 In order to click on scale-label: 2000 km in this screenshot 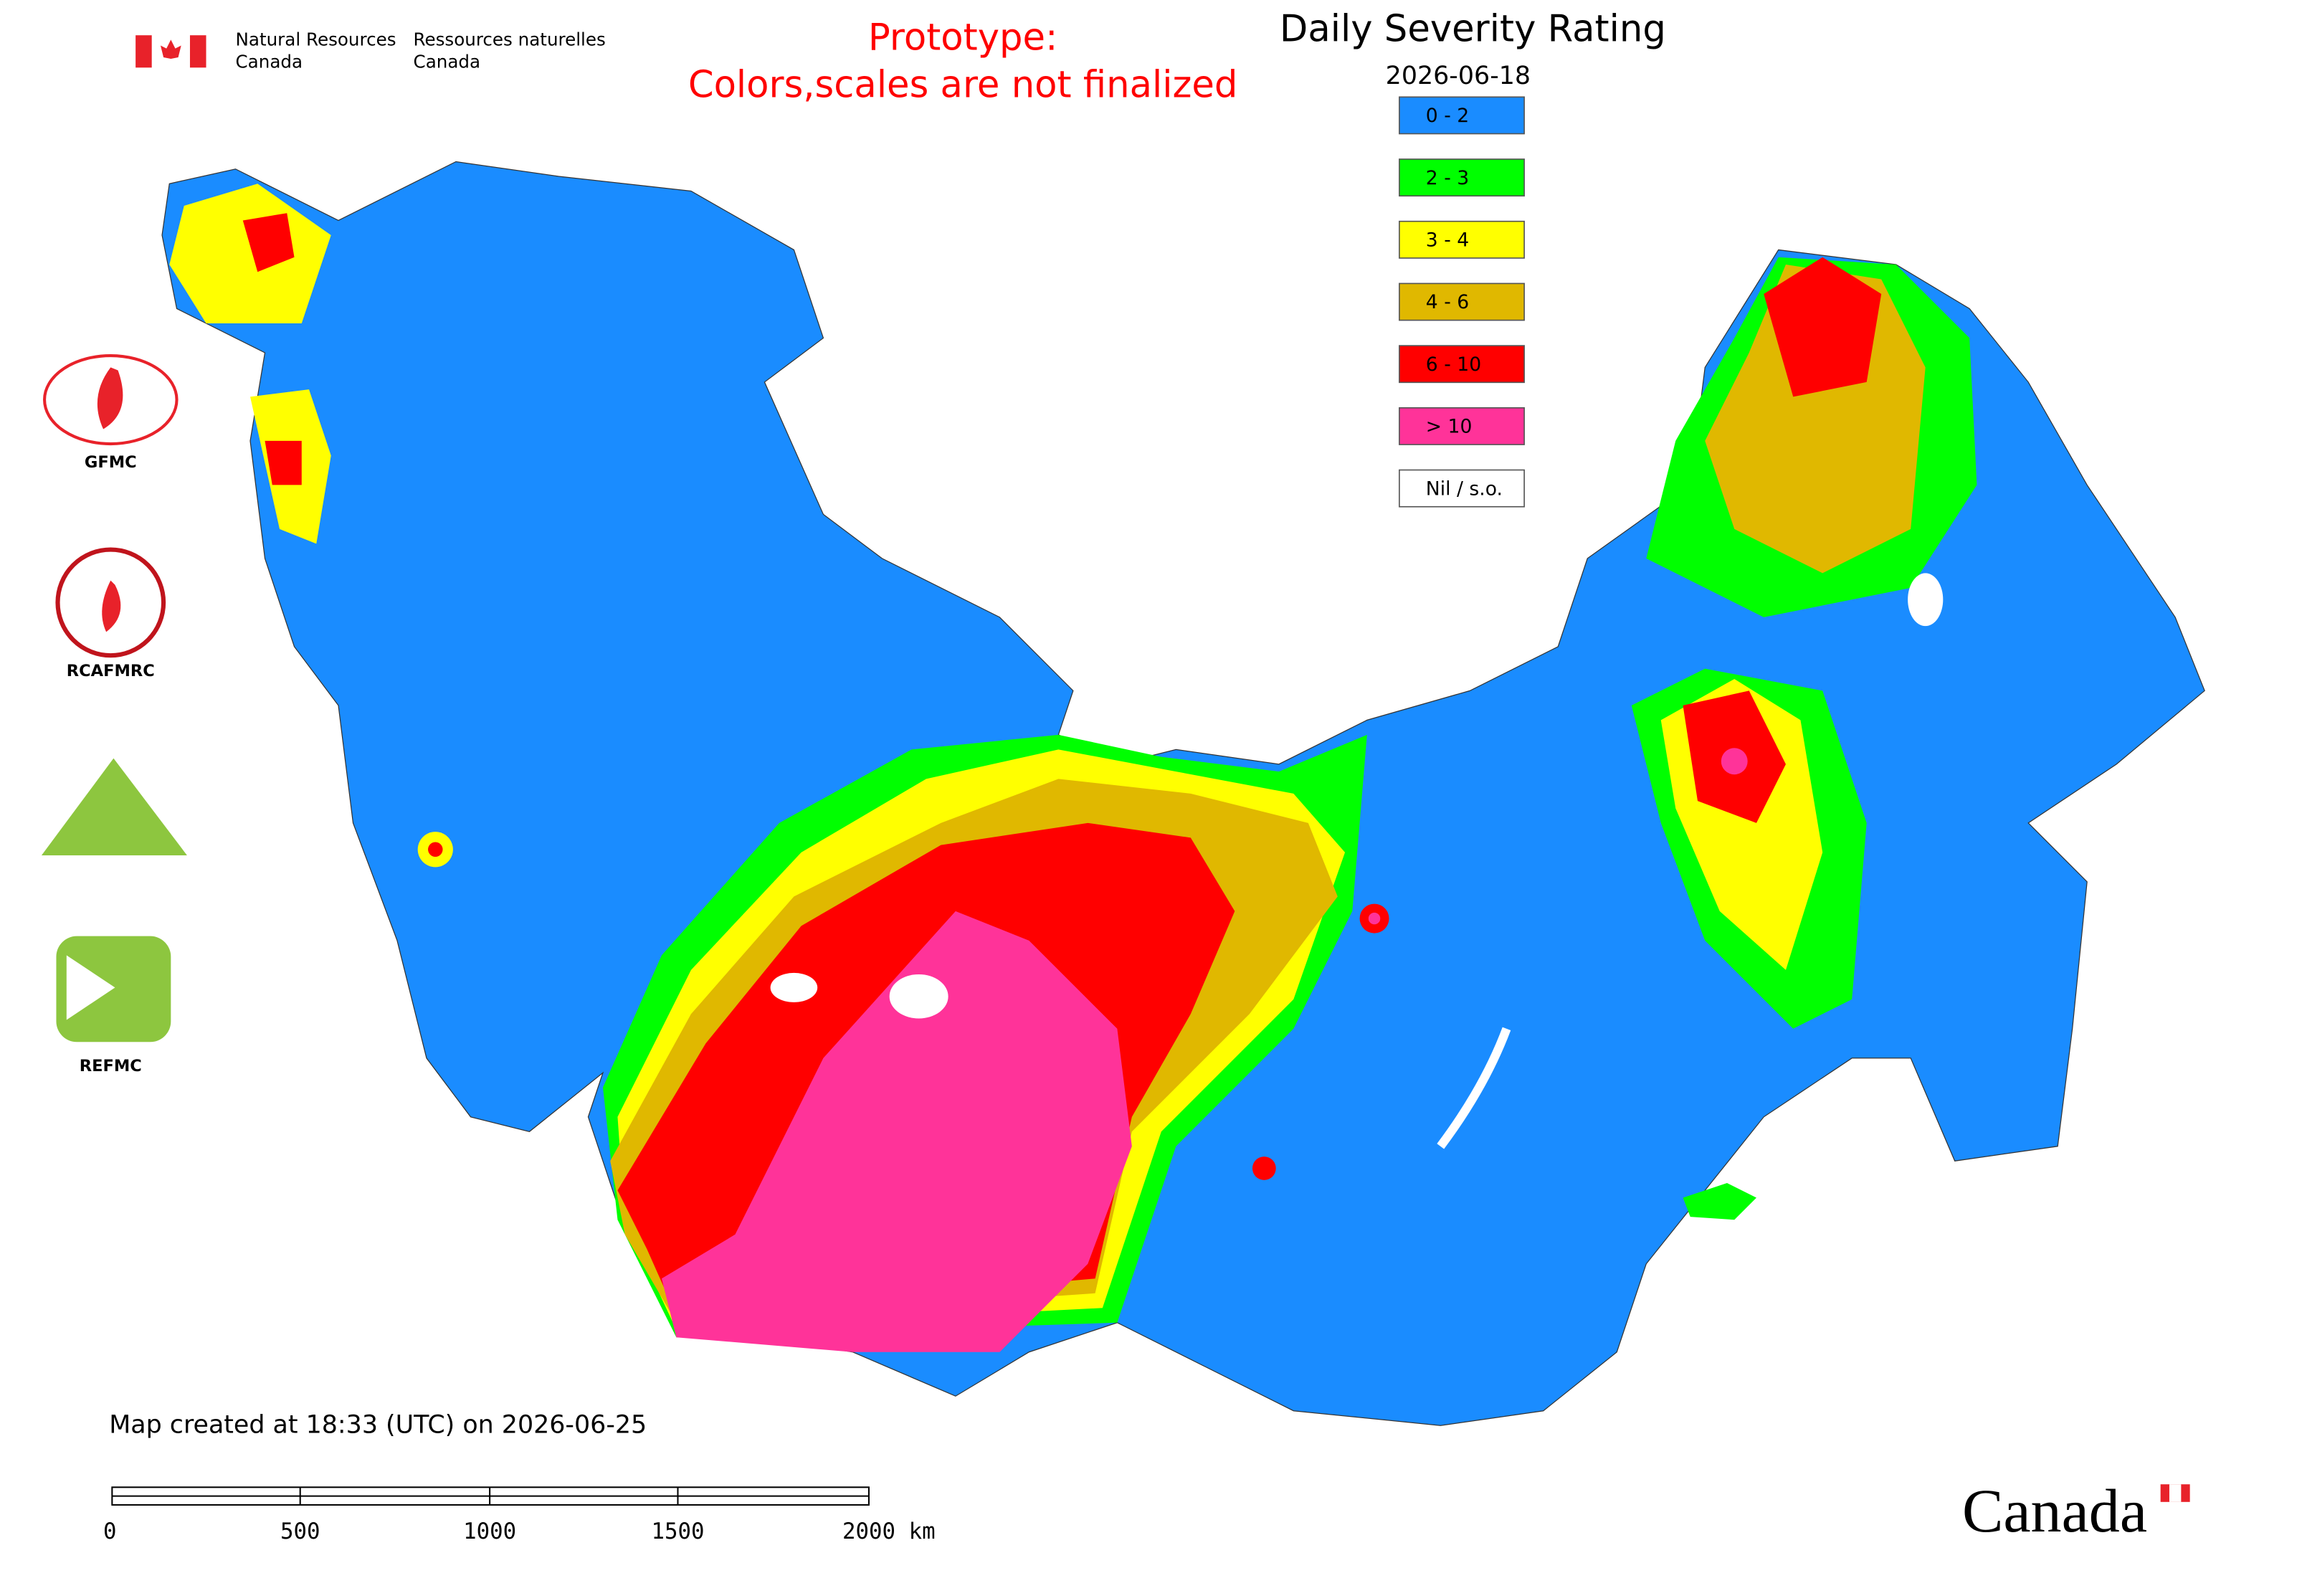, I will do `click(889, 1531)`.